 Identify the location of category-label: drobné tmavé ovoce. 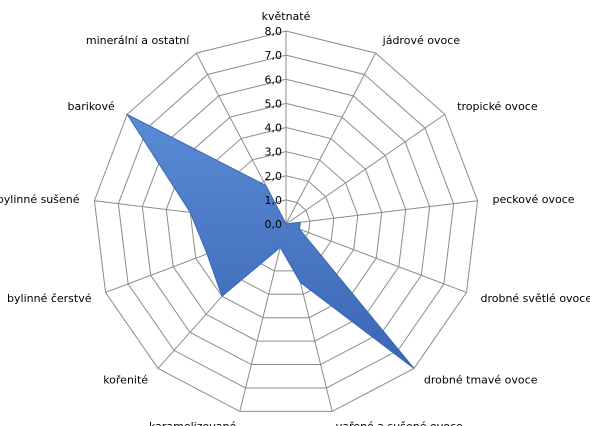
(481, 380).